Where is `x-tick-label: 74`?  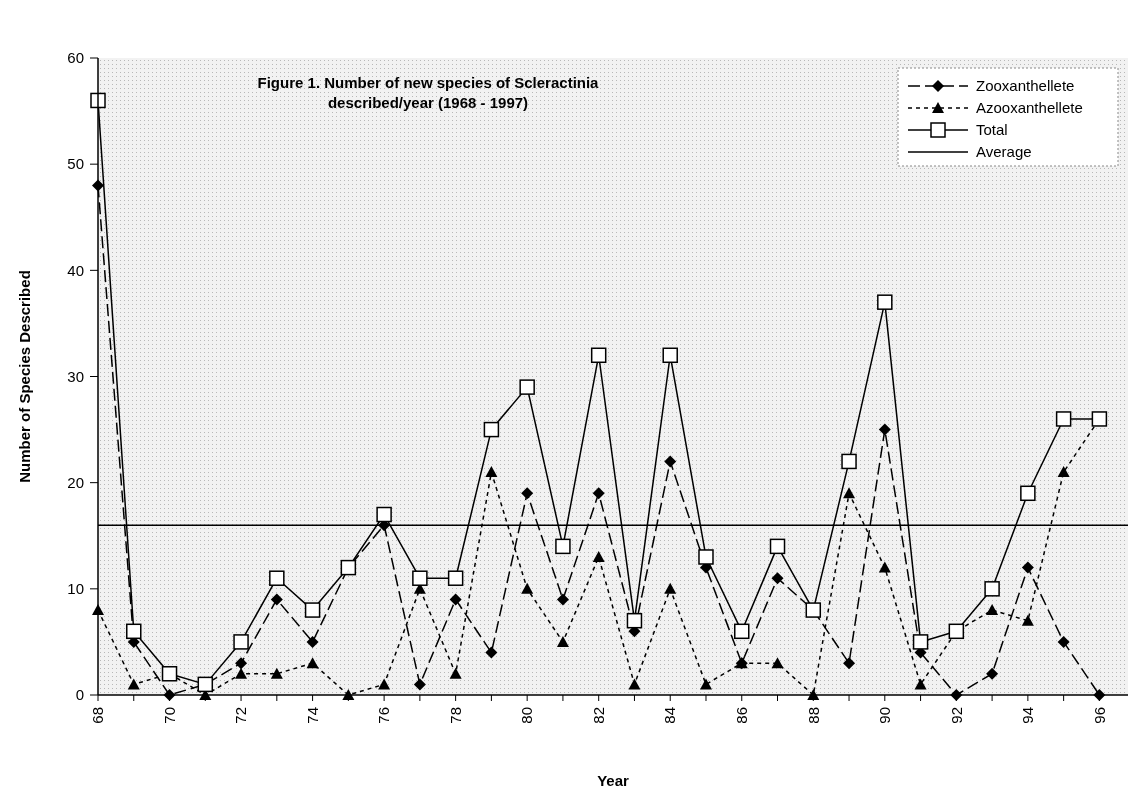 x-tick-label: 74 is located at coordinates (312, 715).